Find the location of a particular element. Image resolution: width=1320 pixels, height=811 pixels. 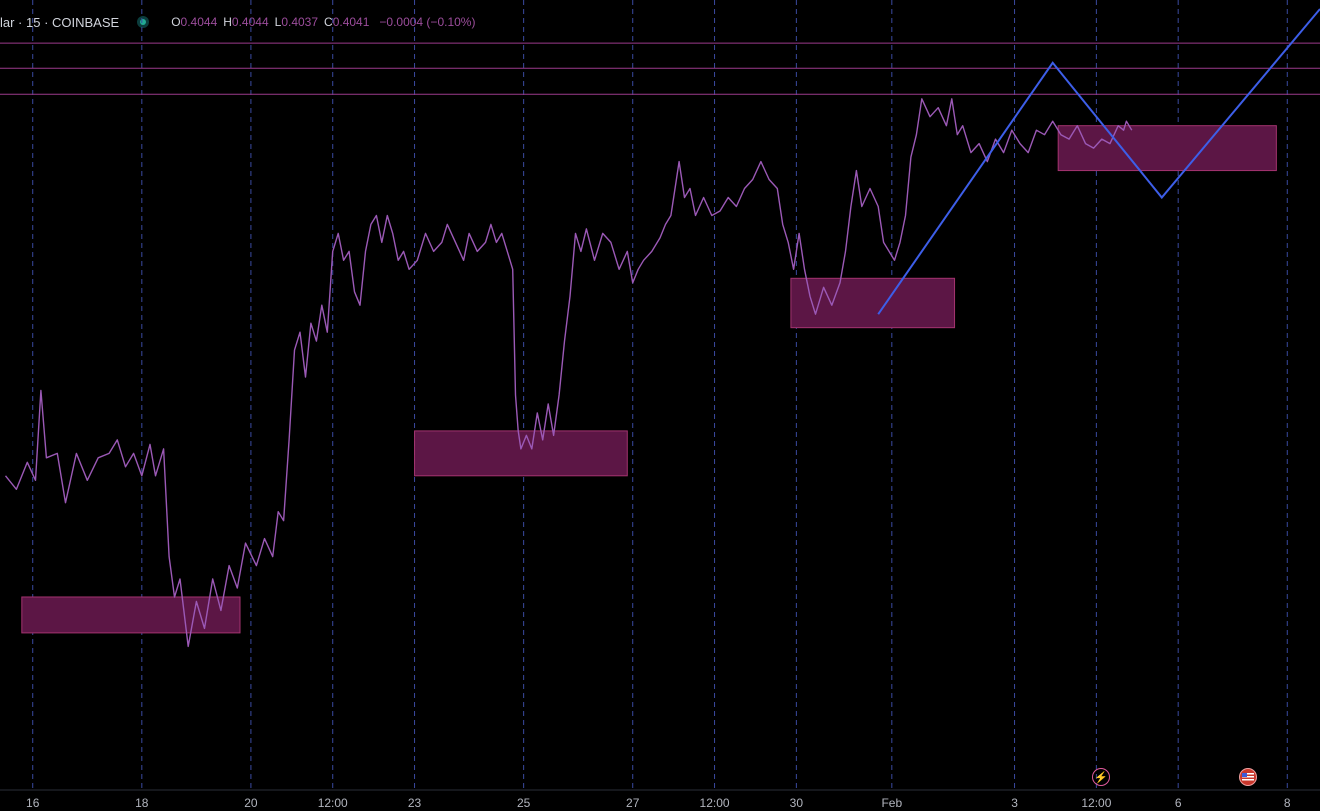

change-value: −0.0004 (−0.10%) is located at coordinates (427, 22).